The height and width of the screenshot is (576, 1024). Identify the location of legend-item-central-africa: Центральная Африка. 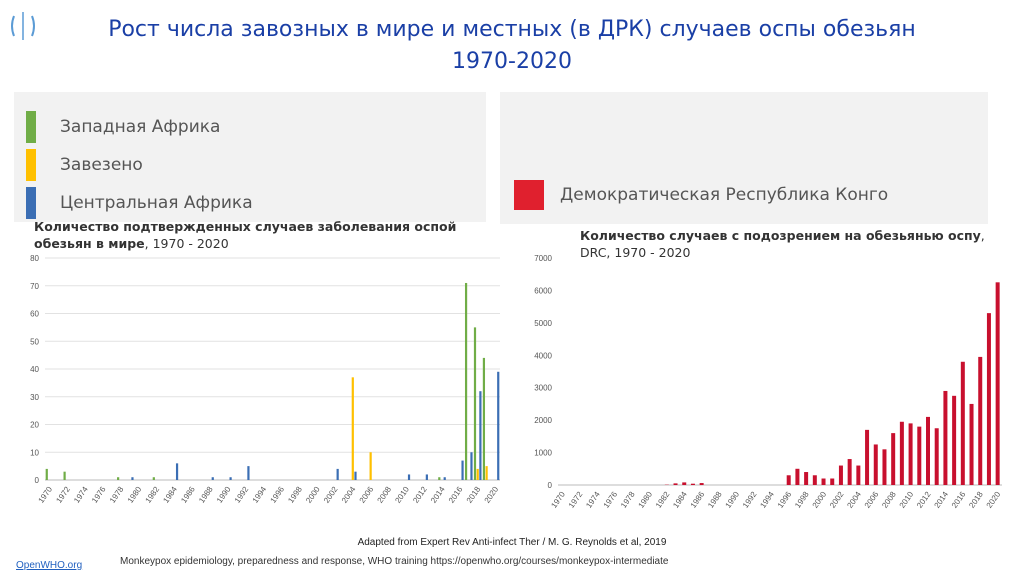
(139, 203).